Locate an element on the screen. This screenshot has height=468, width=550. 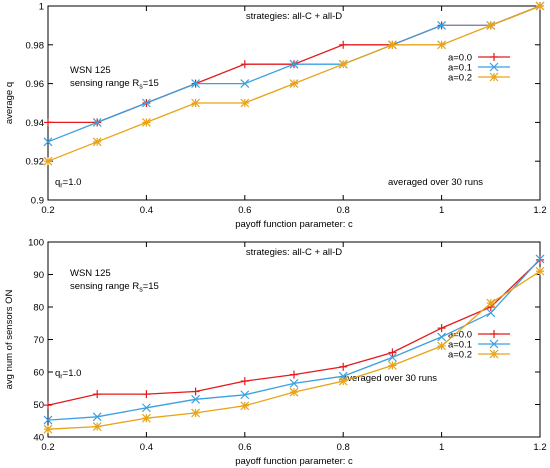
x-tick-label: 0.4 is located at coordinates (146, 210).